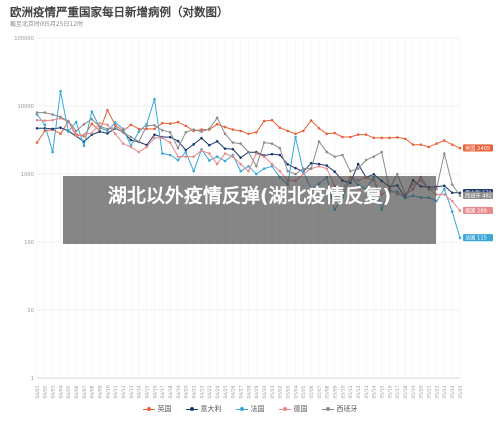  What do you see at coordinates (478, 195) in the screenshot?
I see `end-label-text: 西班牙 482` at bounding box center [478, 195].